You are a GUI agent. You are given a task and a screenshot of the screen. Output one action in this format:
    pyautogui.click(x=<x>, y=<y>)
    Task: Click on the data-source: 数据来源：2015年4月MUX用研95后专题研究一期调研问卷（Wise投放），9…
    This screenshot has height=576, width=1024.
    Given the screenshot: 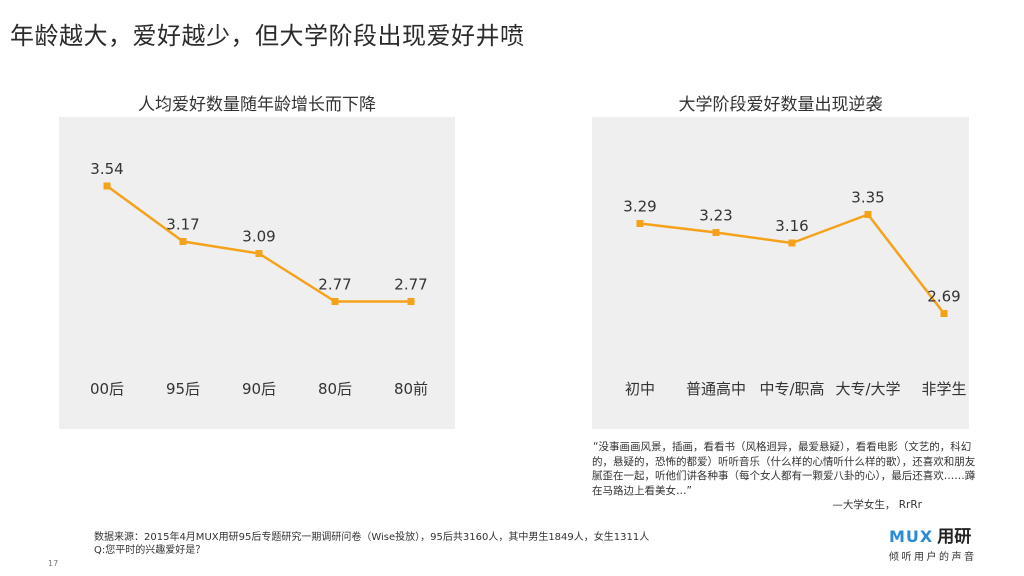 What is the action you would take?
    pyautogui.click(x=371, y=544)
    